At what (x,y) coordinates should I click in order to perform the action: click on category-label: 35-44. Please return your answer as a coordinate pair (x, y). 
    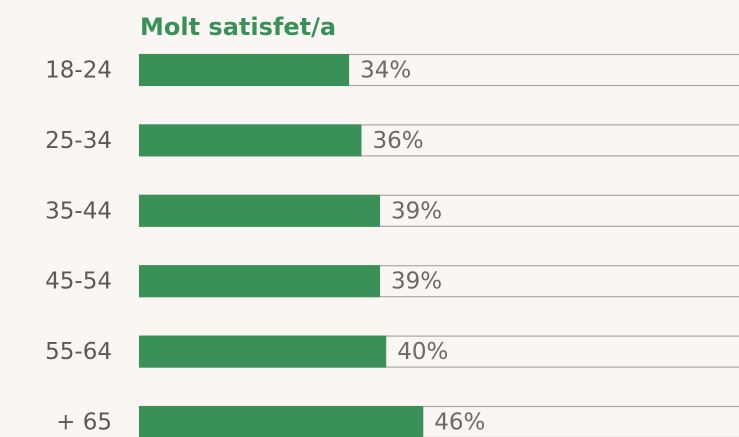
    Looking at the image, I should click on (78, 211).